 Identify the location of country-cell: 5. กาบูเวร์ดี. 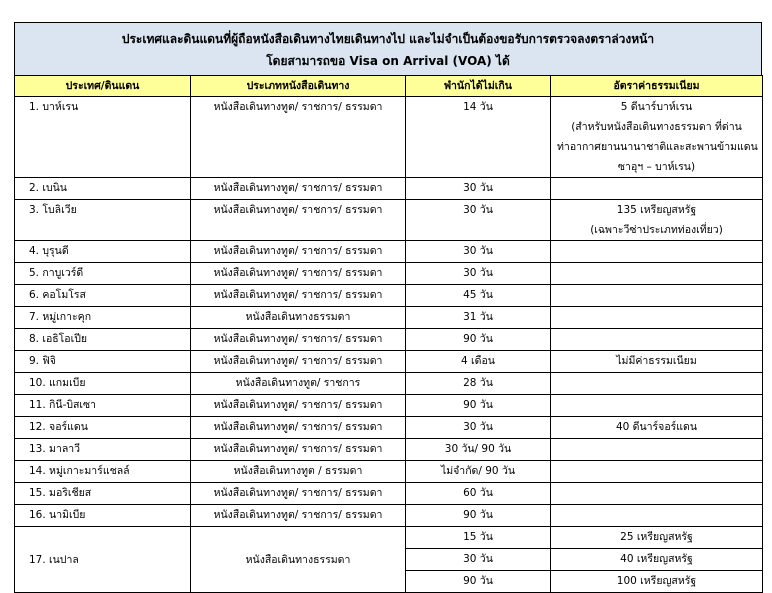
(102, 273).